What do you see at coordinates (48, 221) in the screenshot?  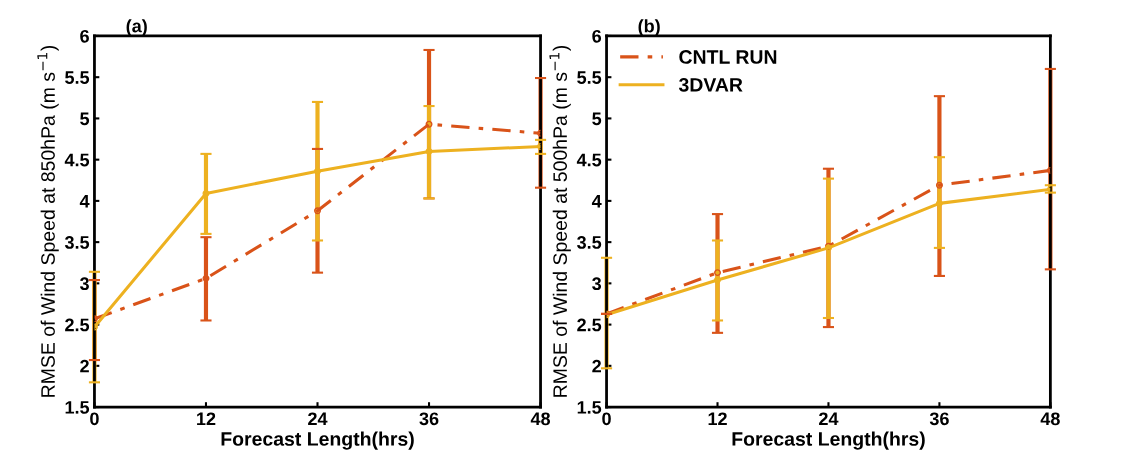 I see `y-axis-title: RMSE of Wind Speed at 850hPa (m s$^{−1}$)` at bounding box center [48, 221].